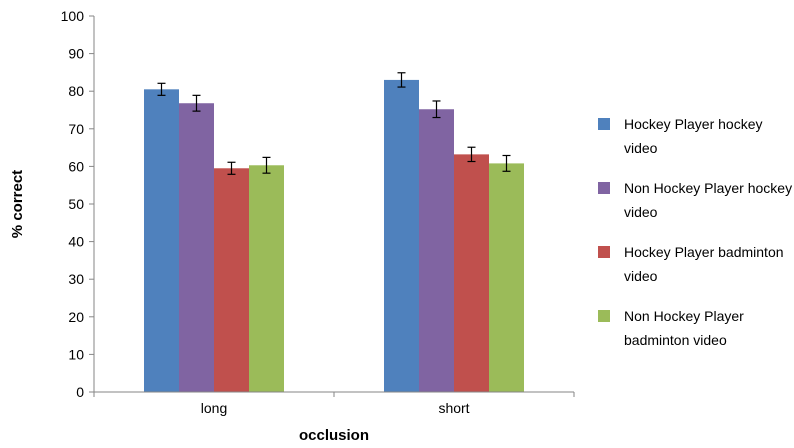 Image resolution: width=794 pixels, height=448 pixels. I want to click on y-tick-label: 90, so click(76, 54).